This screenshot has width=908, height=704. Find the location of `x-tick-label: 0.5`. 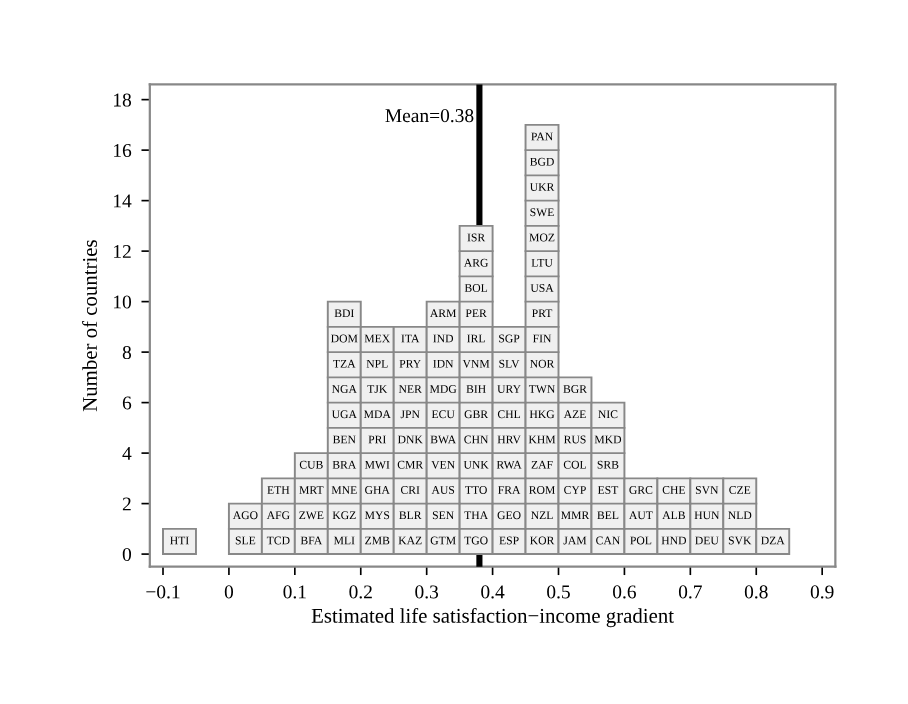

x-tick-label: 0.5 is located at coordinates (558, 592).